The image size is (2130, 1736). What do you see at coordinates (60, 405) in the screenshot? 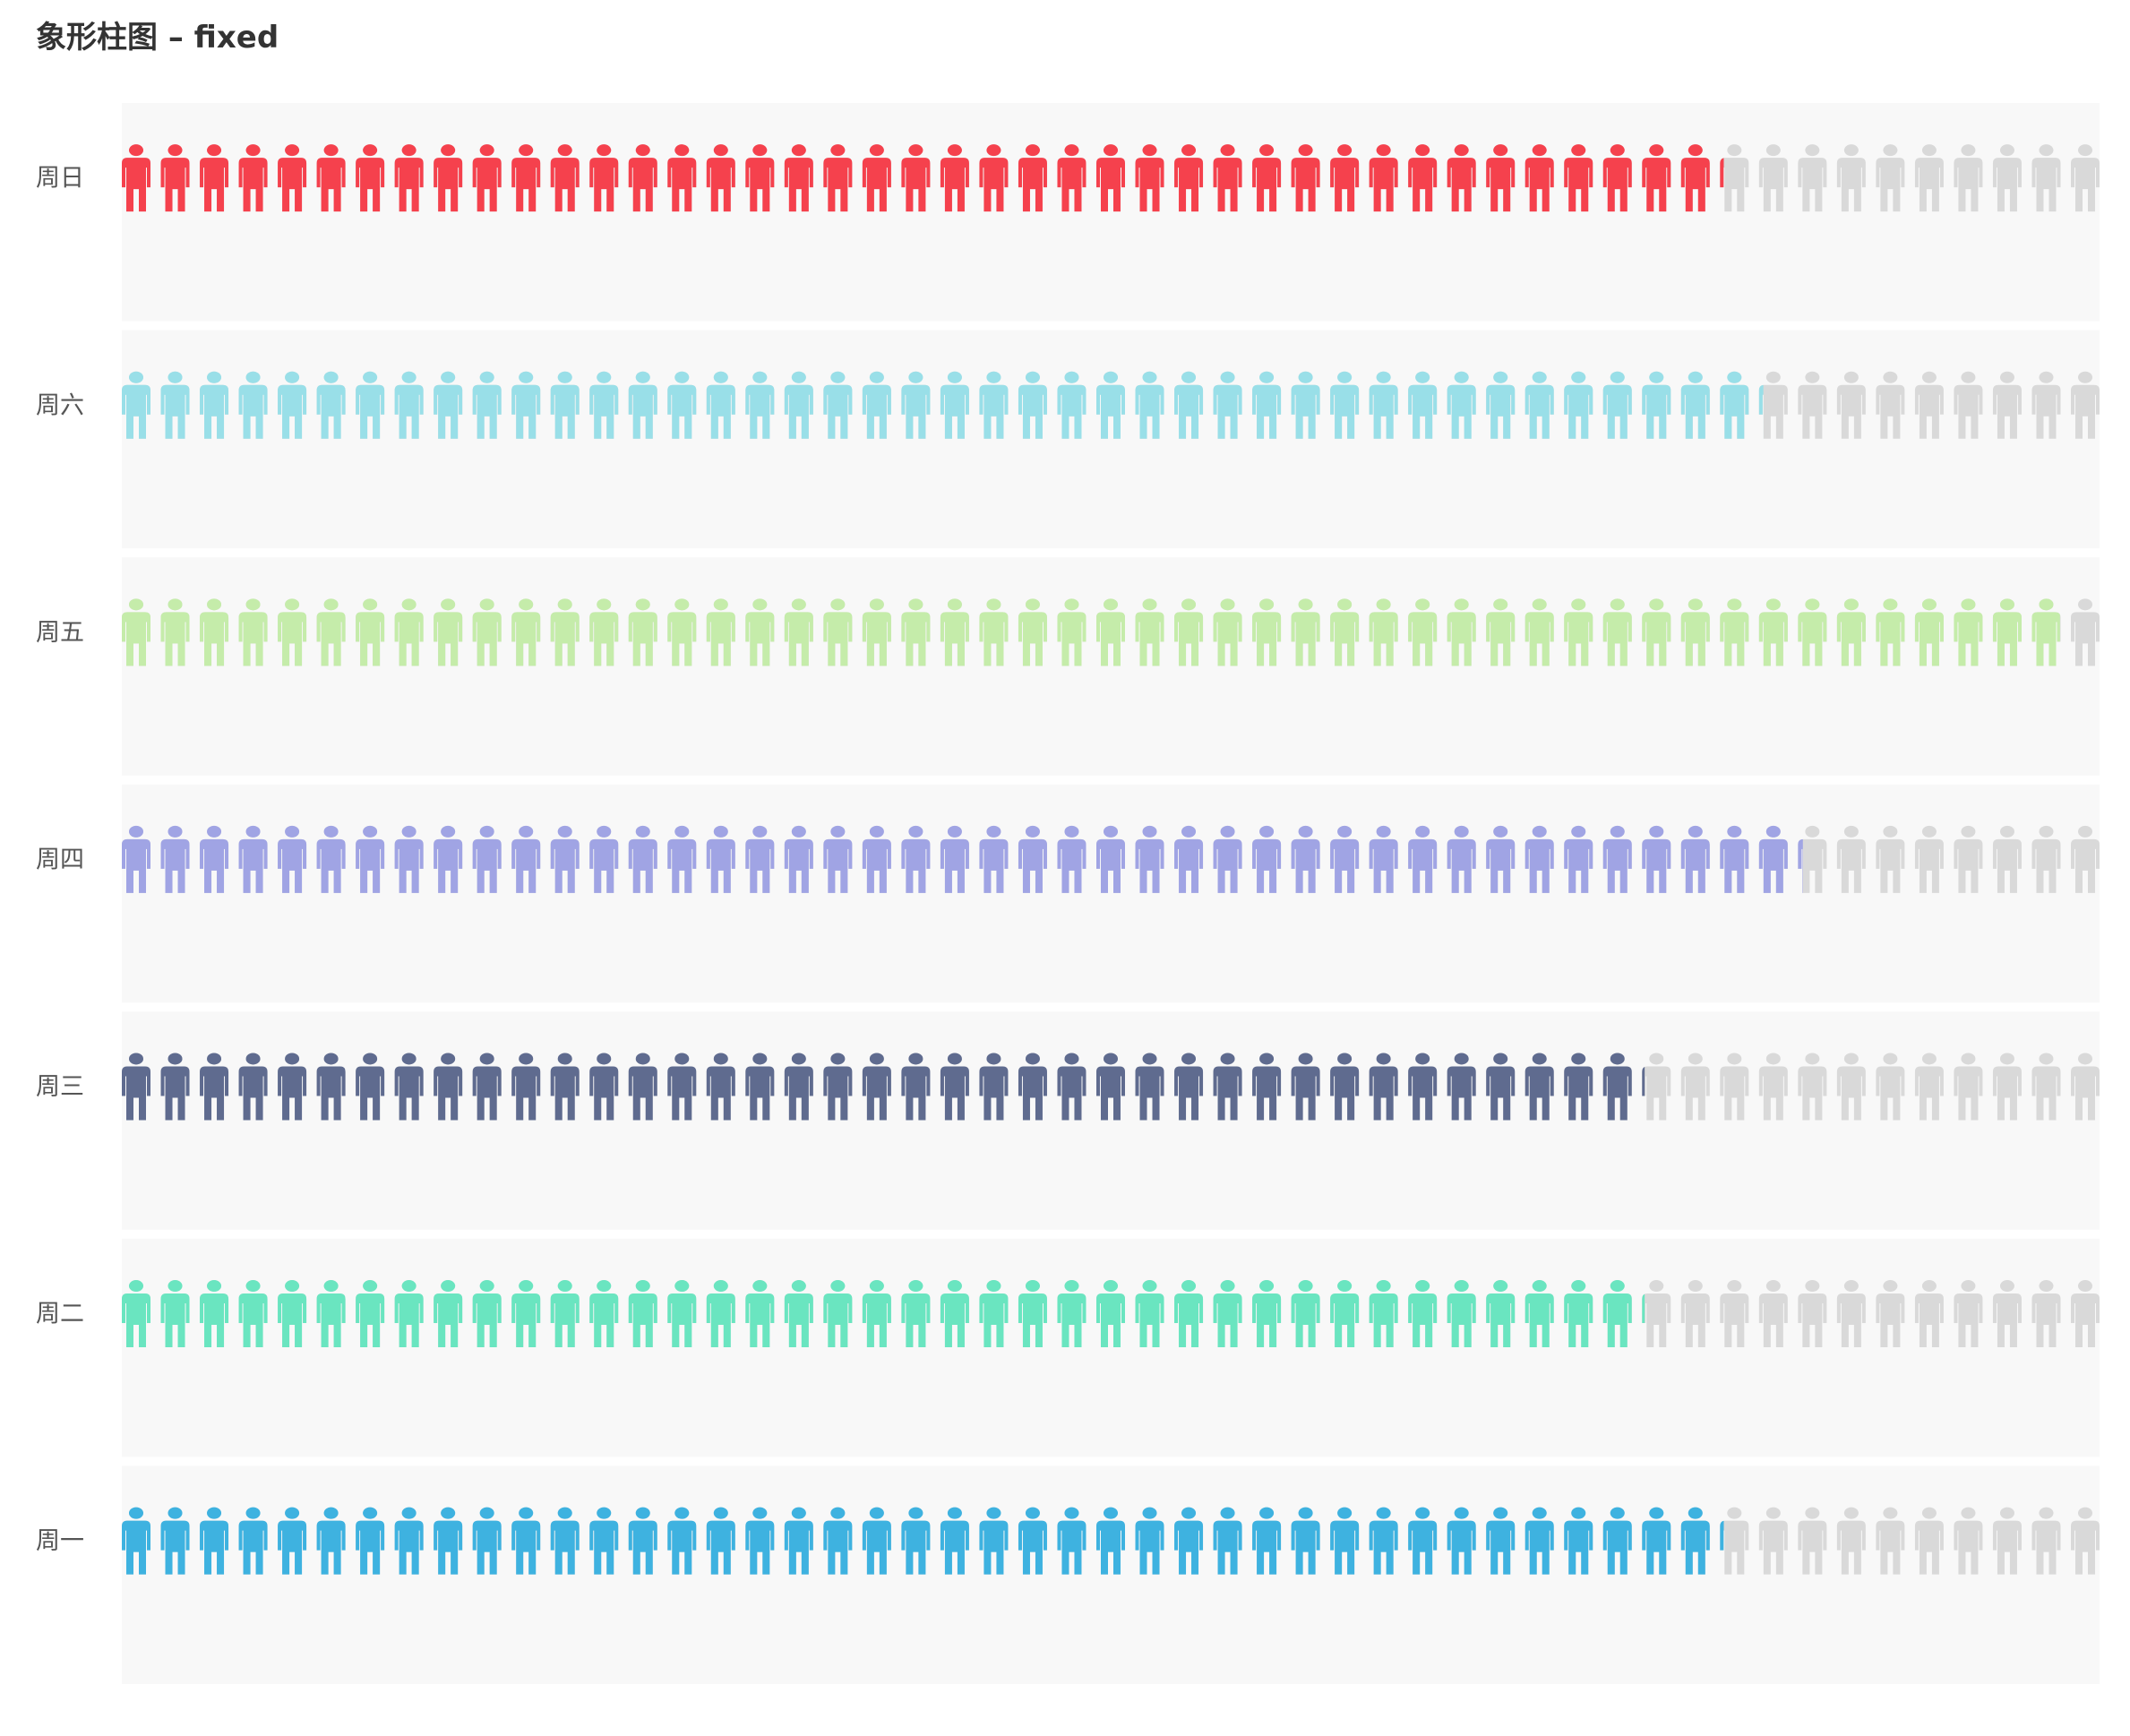
I see `y-axis-tick-label: 周六` at bounding box center [60, 405].